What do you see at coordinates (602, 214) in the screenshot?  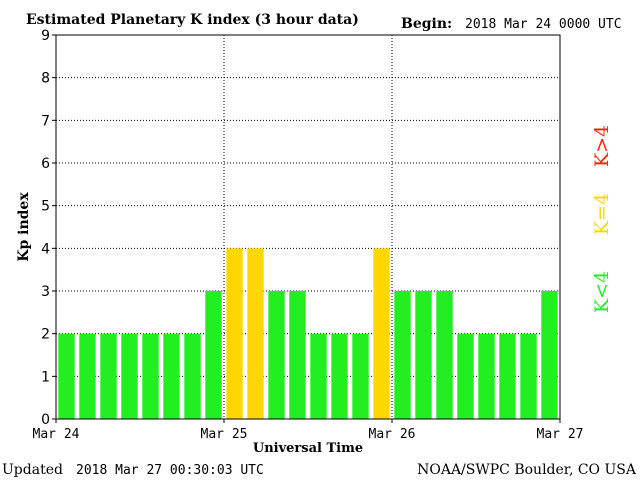 I see `legend-entry: K=4` at bounding box center [602, 214].